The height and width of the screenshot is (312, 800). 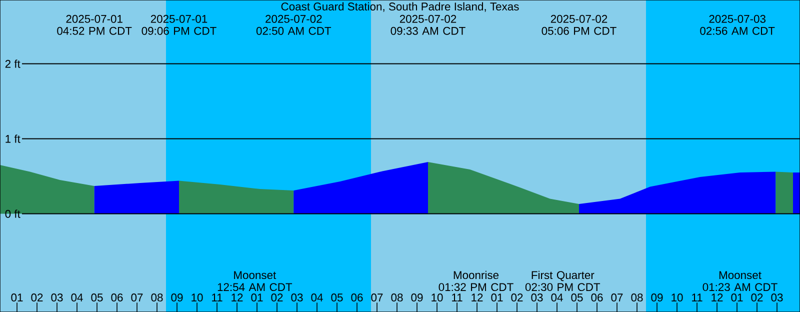 What do you see at coordinates (737, 24) in the screenshot?
I see `annotation: 2025-07-03 02:56 AM CDT` at bounding box center [737, 24].